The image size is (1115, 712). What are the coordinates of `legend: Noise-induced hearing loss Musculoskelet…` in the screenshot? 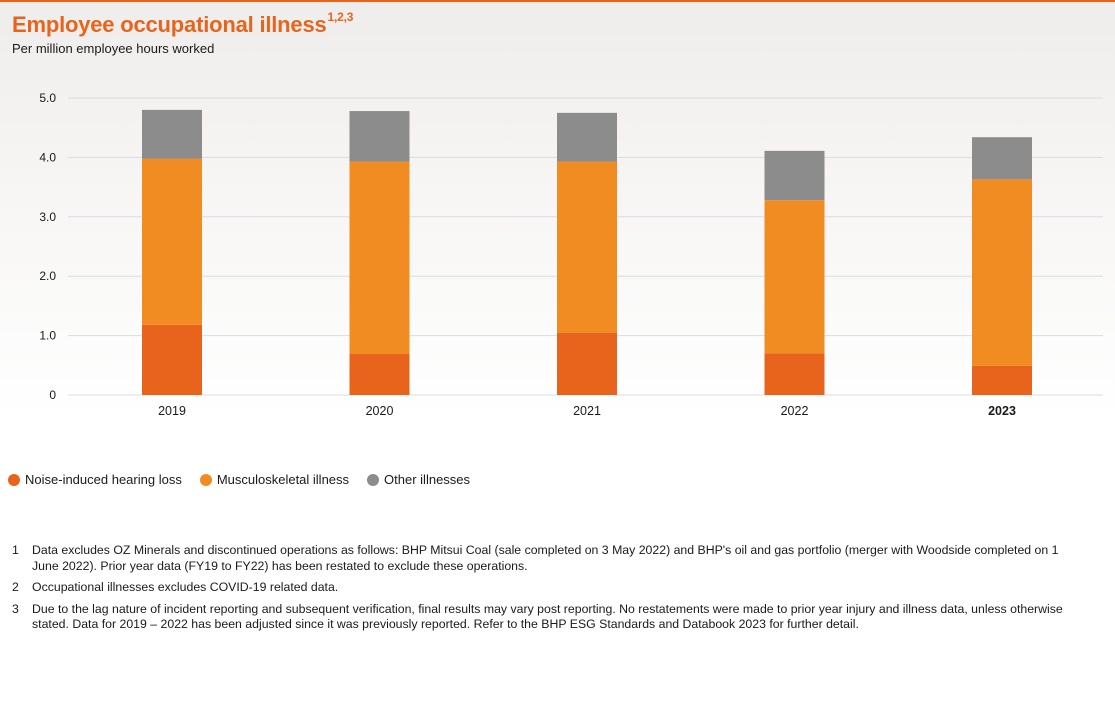 It's located at (239, 479).